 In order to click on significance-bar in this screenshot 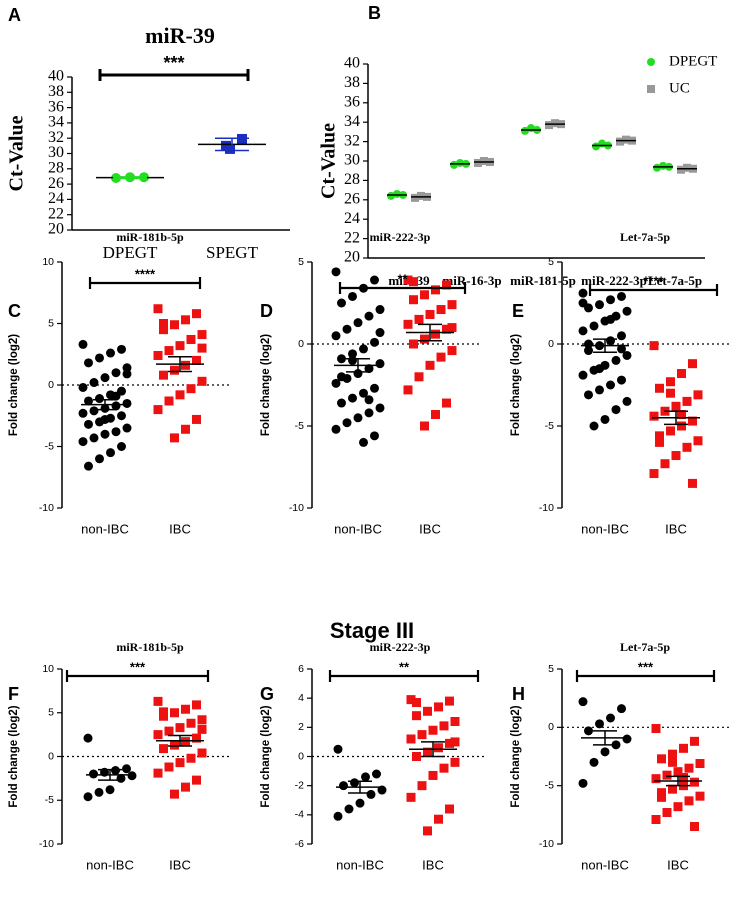, I will do `click(137, 676)`.